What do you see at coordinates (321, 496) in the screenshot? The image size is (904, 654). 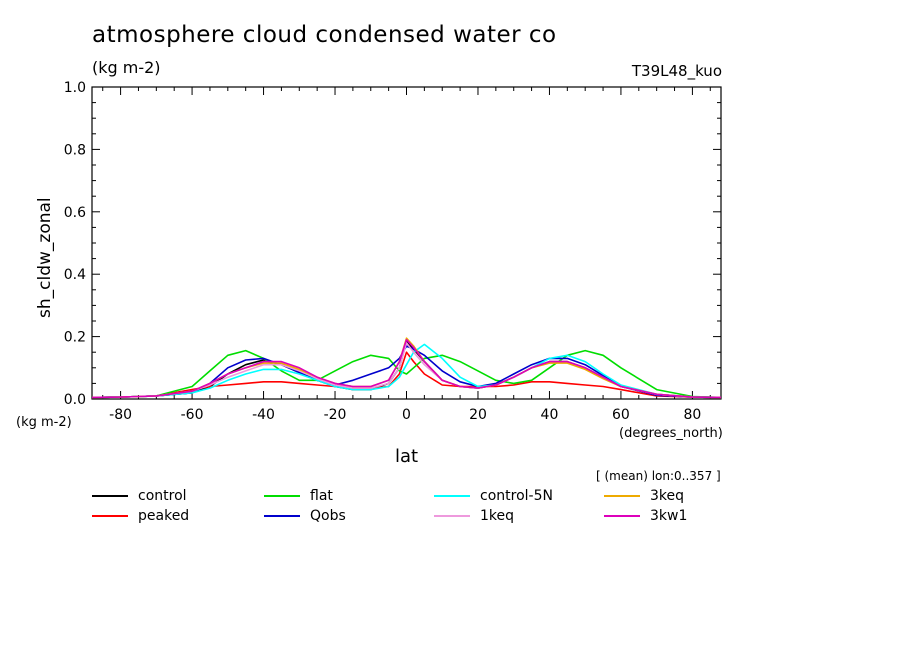 I see `legend-label: flat` at bounding box center [321, 496].